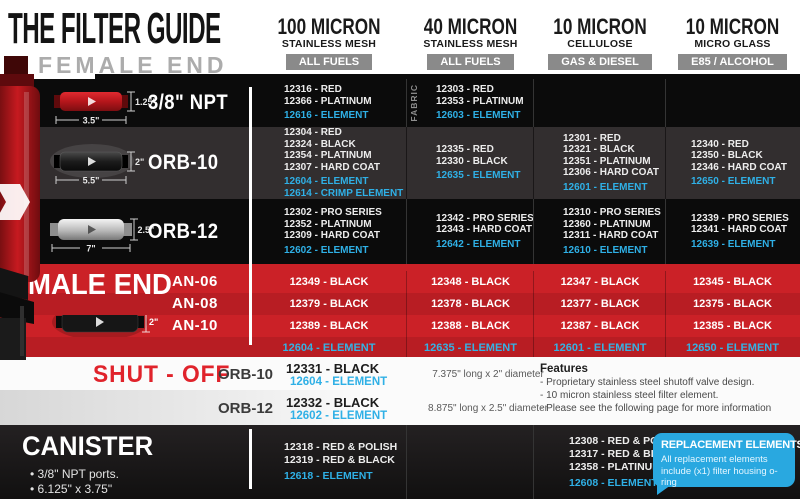  What do you see at coordinates (592, 138) in the screenshot?
I see `part-number: 12301 - RED` at bounding box center [592, 138].